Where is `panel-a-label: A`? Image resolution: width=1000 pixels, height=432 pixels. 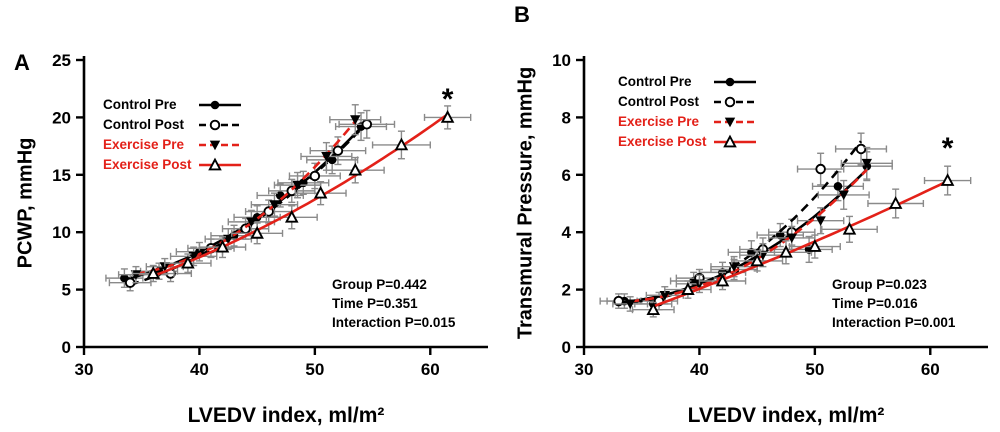 panel-a-label: A is located at coordinates (22, 62).